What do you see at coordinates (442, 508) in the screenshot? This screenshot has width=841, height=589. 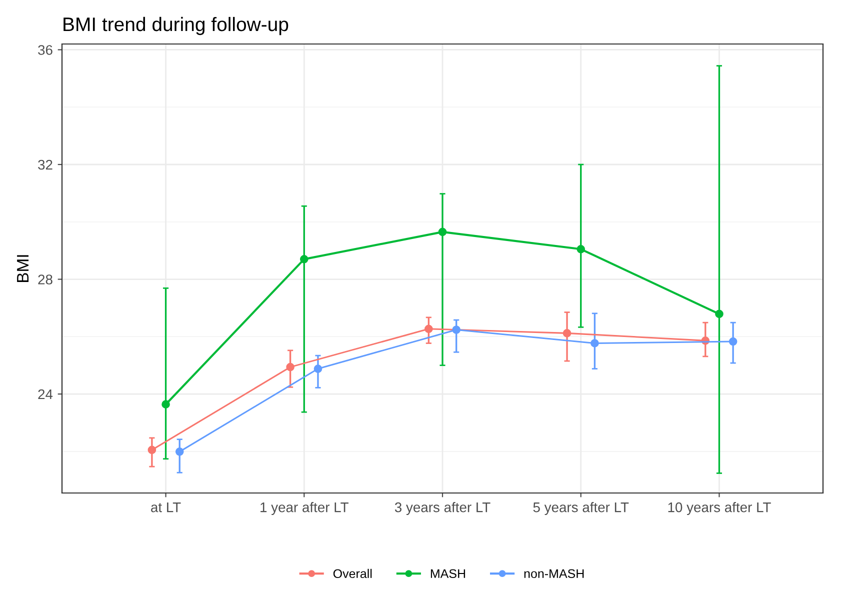 I see `x-tick-label: 3 years after LT` at bounding box center [442, 508].